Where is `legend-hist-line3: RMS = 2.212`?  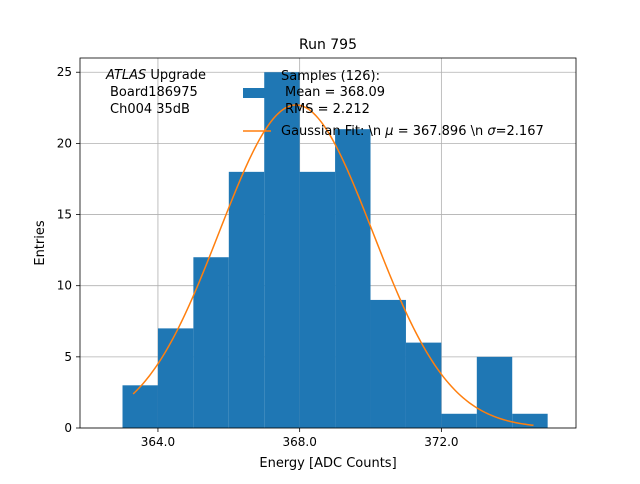 legend-hist-line3: RMS = 2.212 is located at coordinates (327, 109).